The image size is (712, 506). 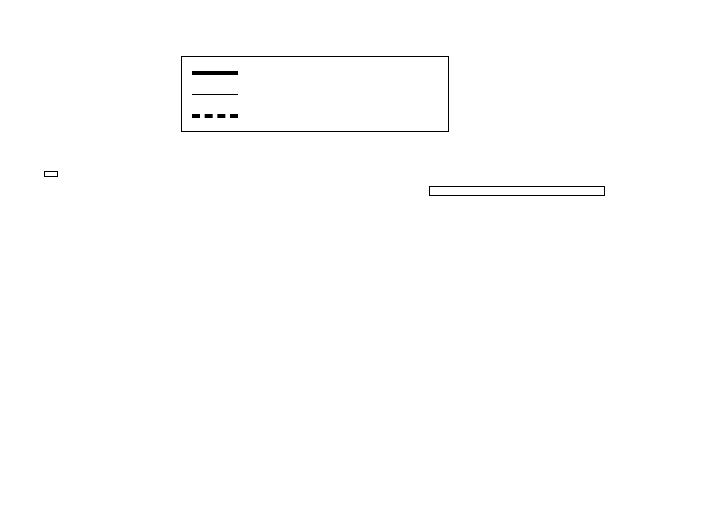 What do you see at coordinates (51, 174) in the screenshot?
I see `zone-no-overlap-label` at bounding box center [51, 174].